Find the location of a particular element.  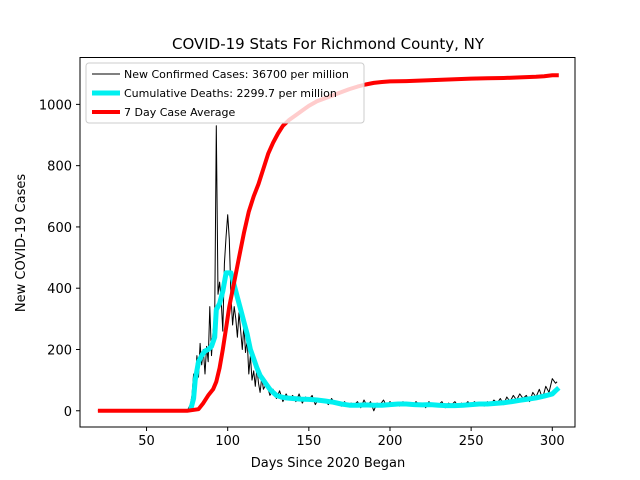

legend-label-1: Cumulative Deaths: 2299.7 per million is located at coordinates (230, 93).